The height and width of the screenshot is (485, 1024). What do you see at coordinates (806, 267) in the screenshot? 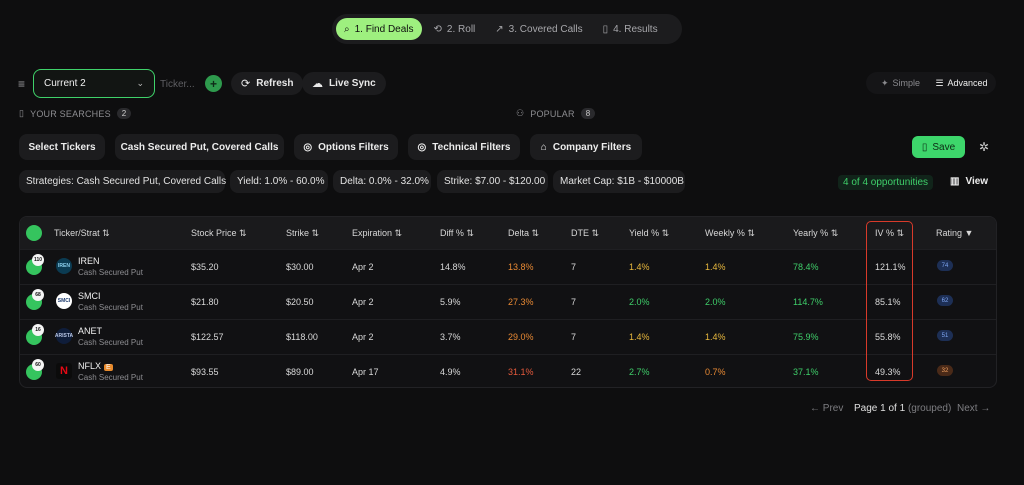
I see `yearly: 78.4%` at bounding box center [806, 267].